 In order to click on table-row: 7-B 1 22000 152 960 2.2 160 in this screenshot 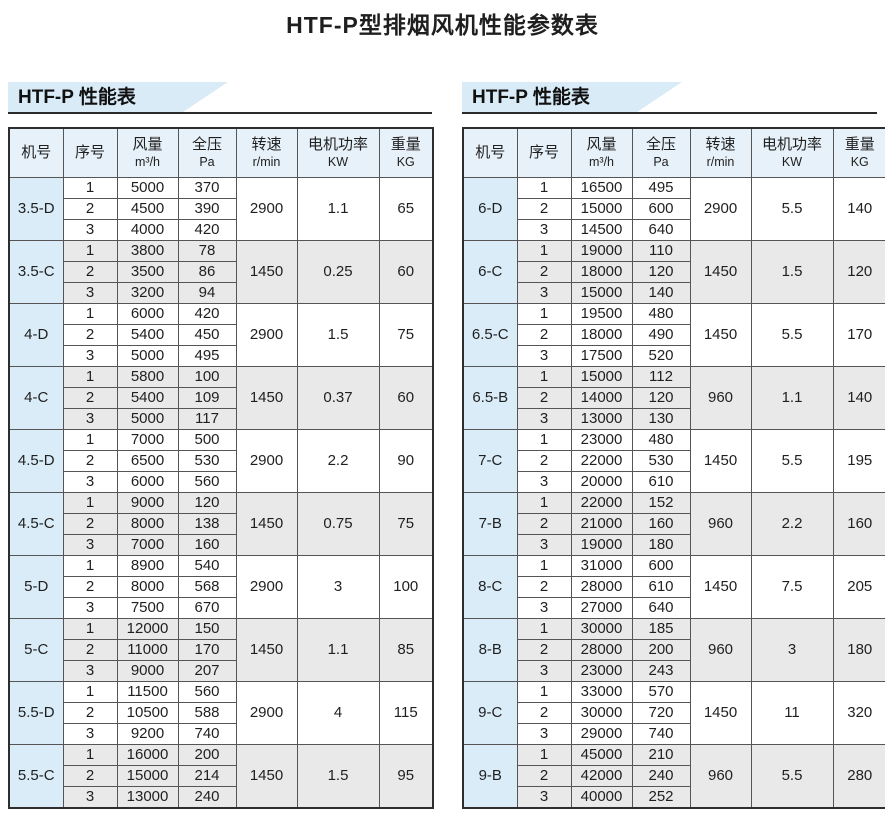, I will do `click(673, 524)`.